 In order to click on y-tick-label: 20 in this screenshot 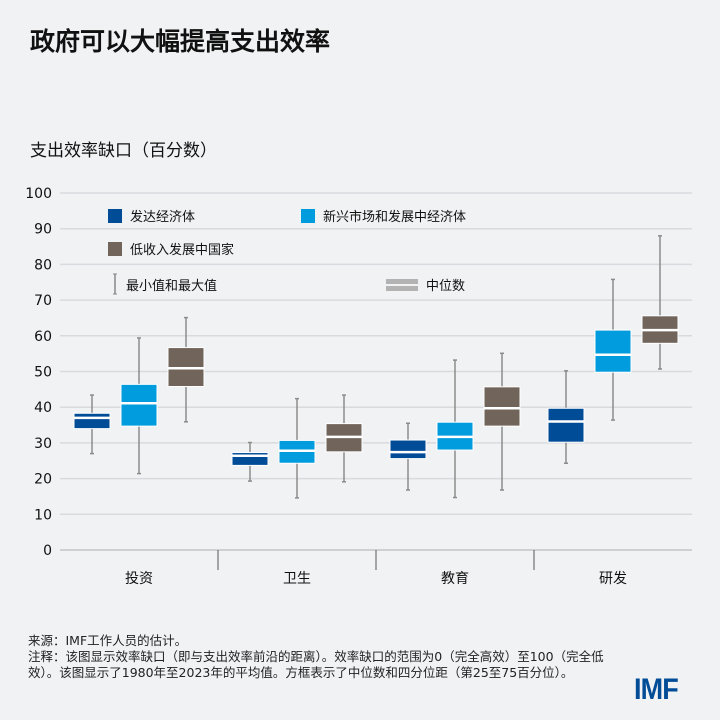, I will do `click(43, 480)`.